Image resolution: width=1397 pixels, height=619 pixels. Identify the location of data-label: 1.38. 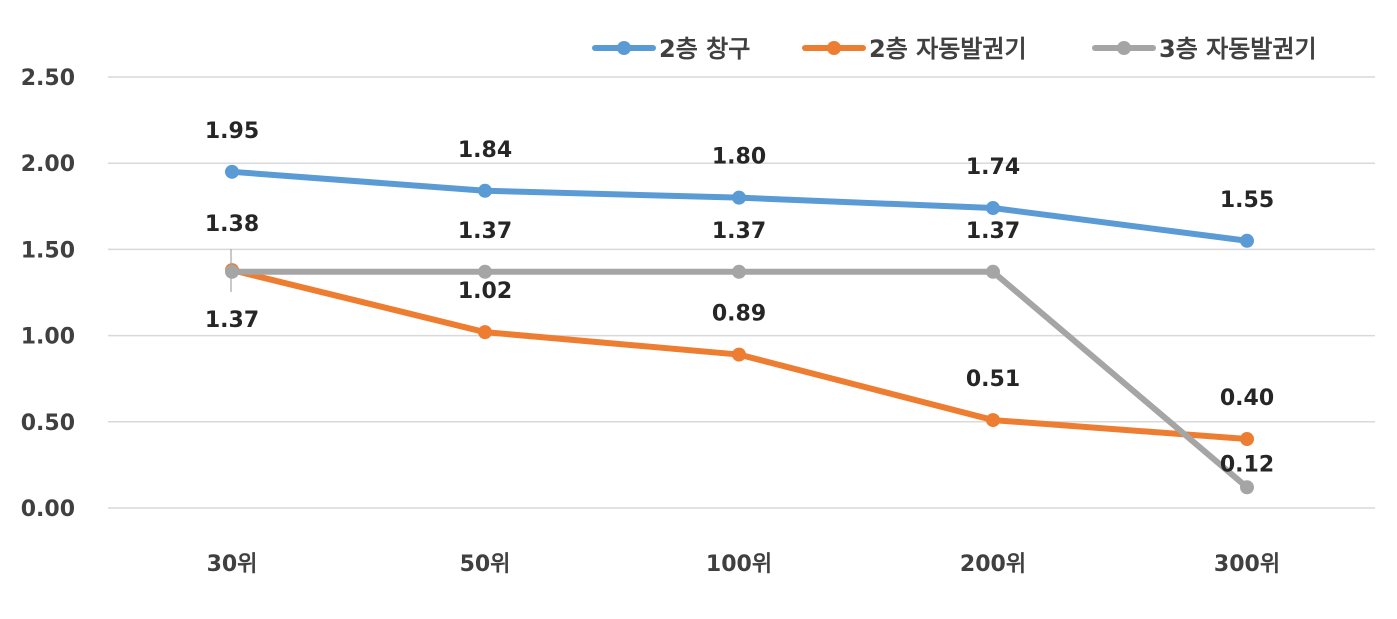
(232, 224).